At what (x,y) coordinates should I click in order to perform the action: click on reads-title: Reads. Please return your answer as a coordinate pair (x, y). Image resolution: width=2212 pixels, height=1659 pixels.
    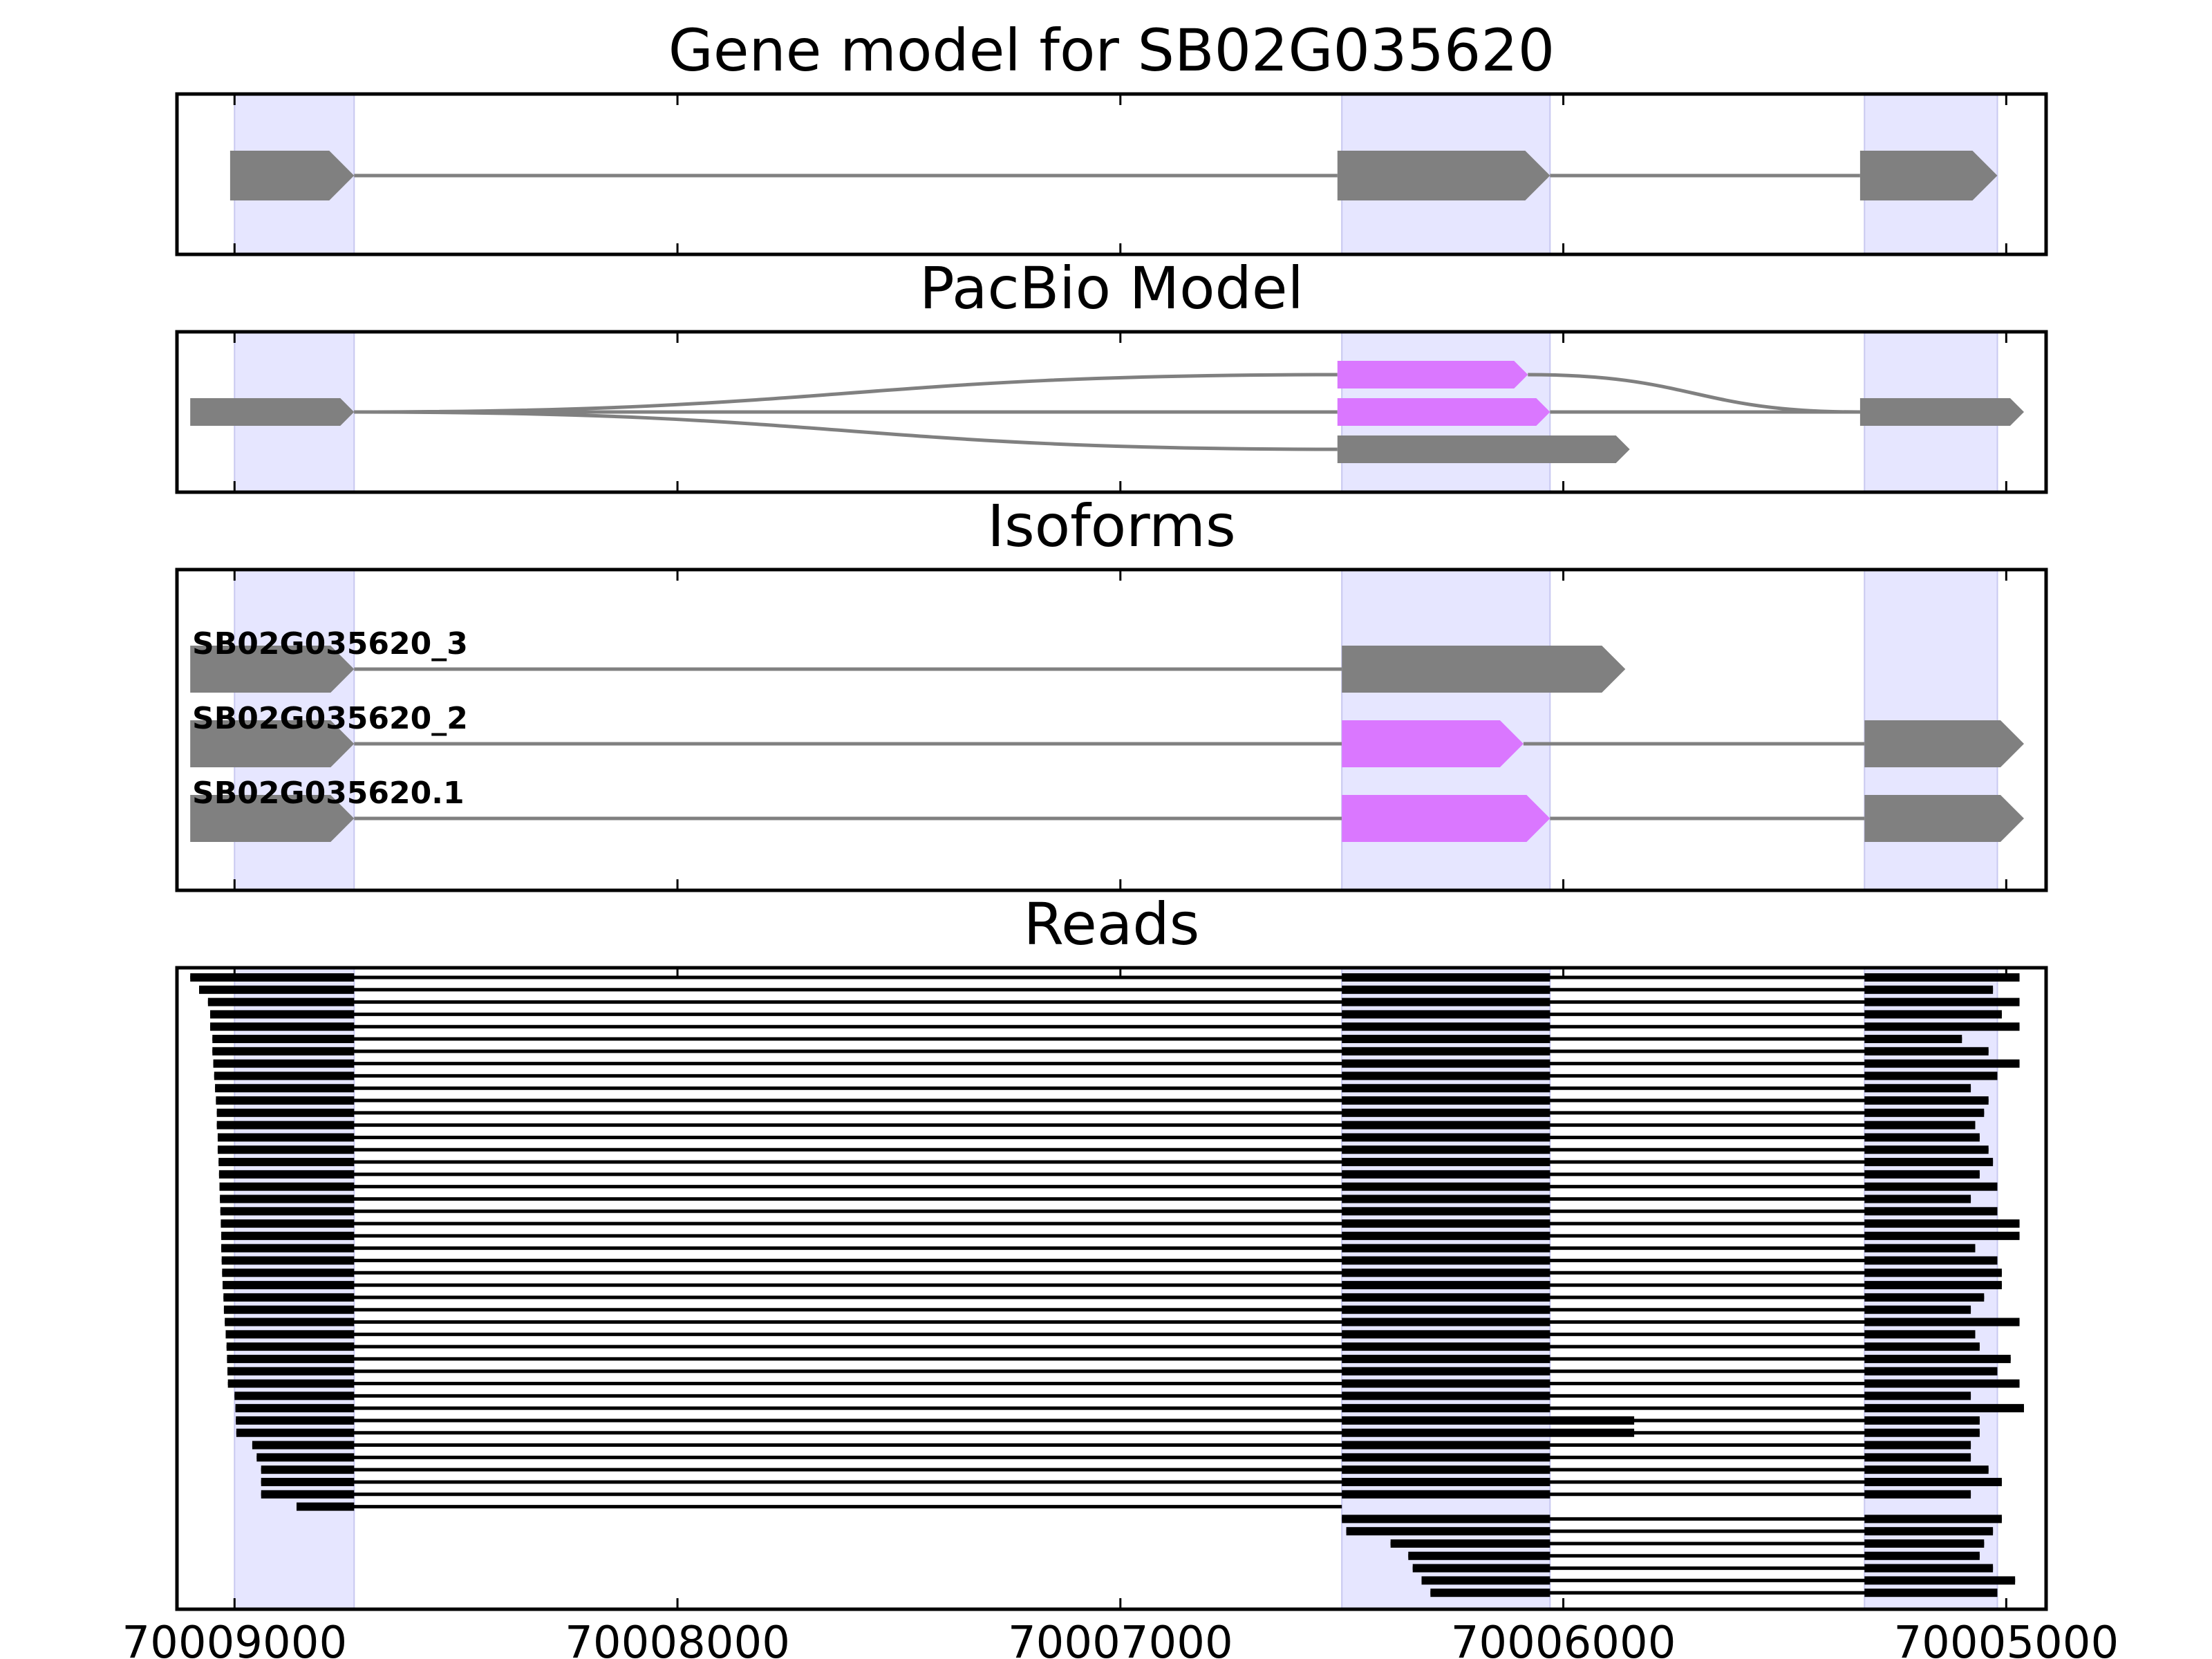
    Looking at the image, I should click on (1112, 924).